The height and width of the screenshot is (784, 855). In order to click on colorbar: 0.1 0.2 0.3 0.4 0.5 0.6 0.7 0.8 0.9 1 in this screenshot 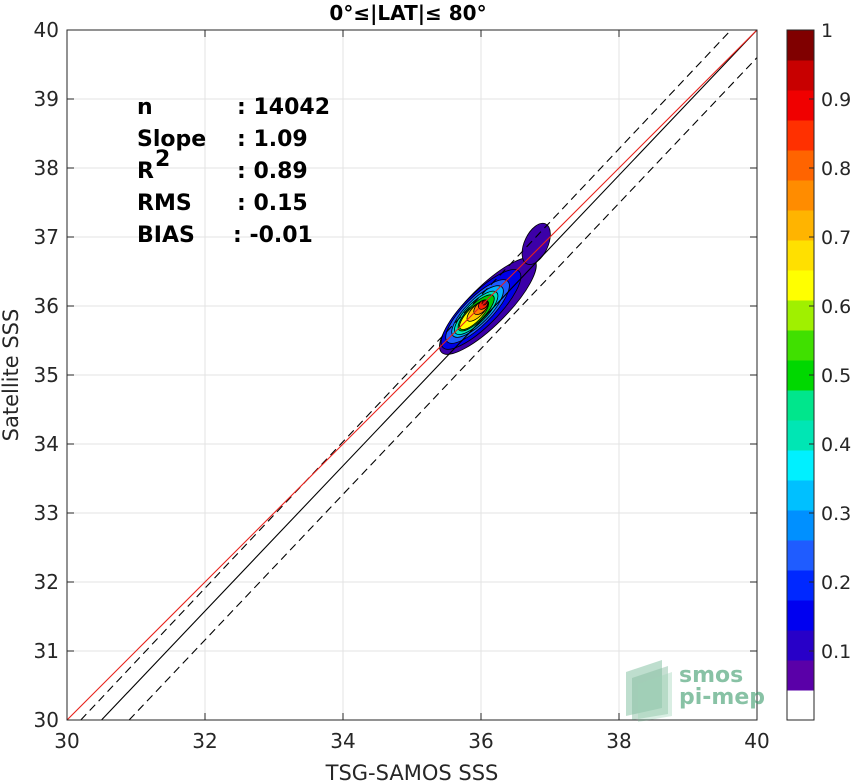, I will do `click(818, 370)`.